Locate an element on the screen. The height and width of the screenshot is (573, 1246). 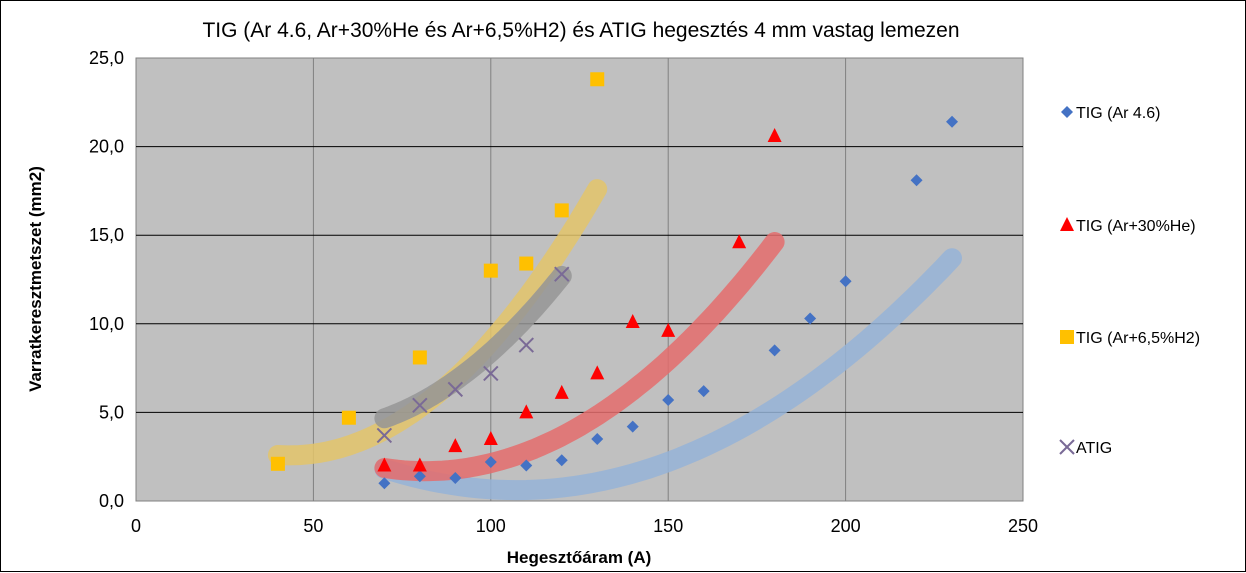
y-tick-label: 15,0 is located at coordinates (106, 235).